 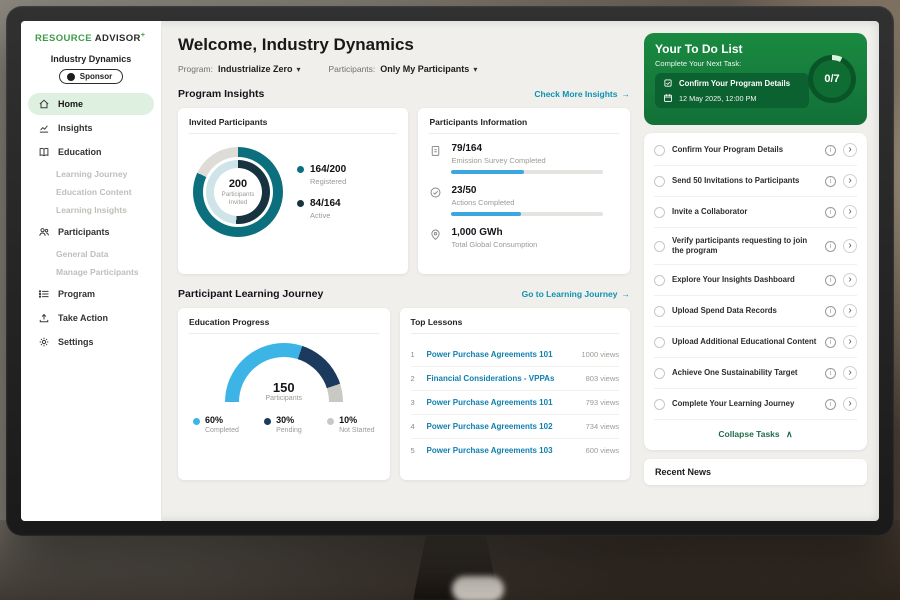 I want to click on page-title: Welcome, Industry Dynamics, so click(x=296, y=44).